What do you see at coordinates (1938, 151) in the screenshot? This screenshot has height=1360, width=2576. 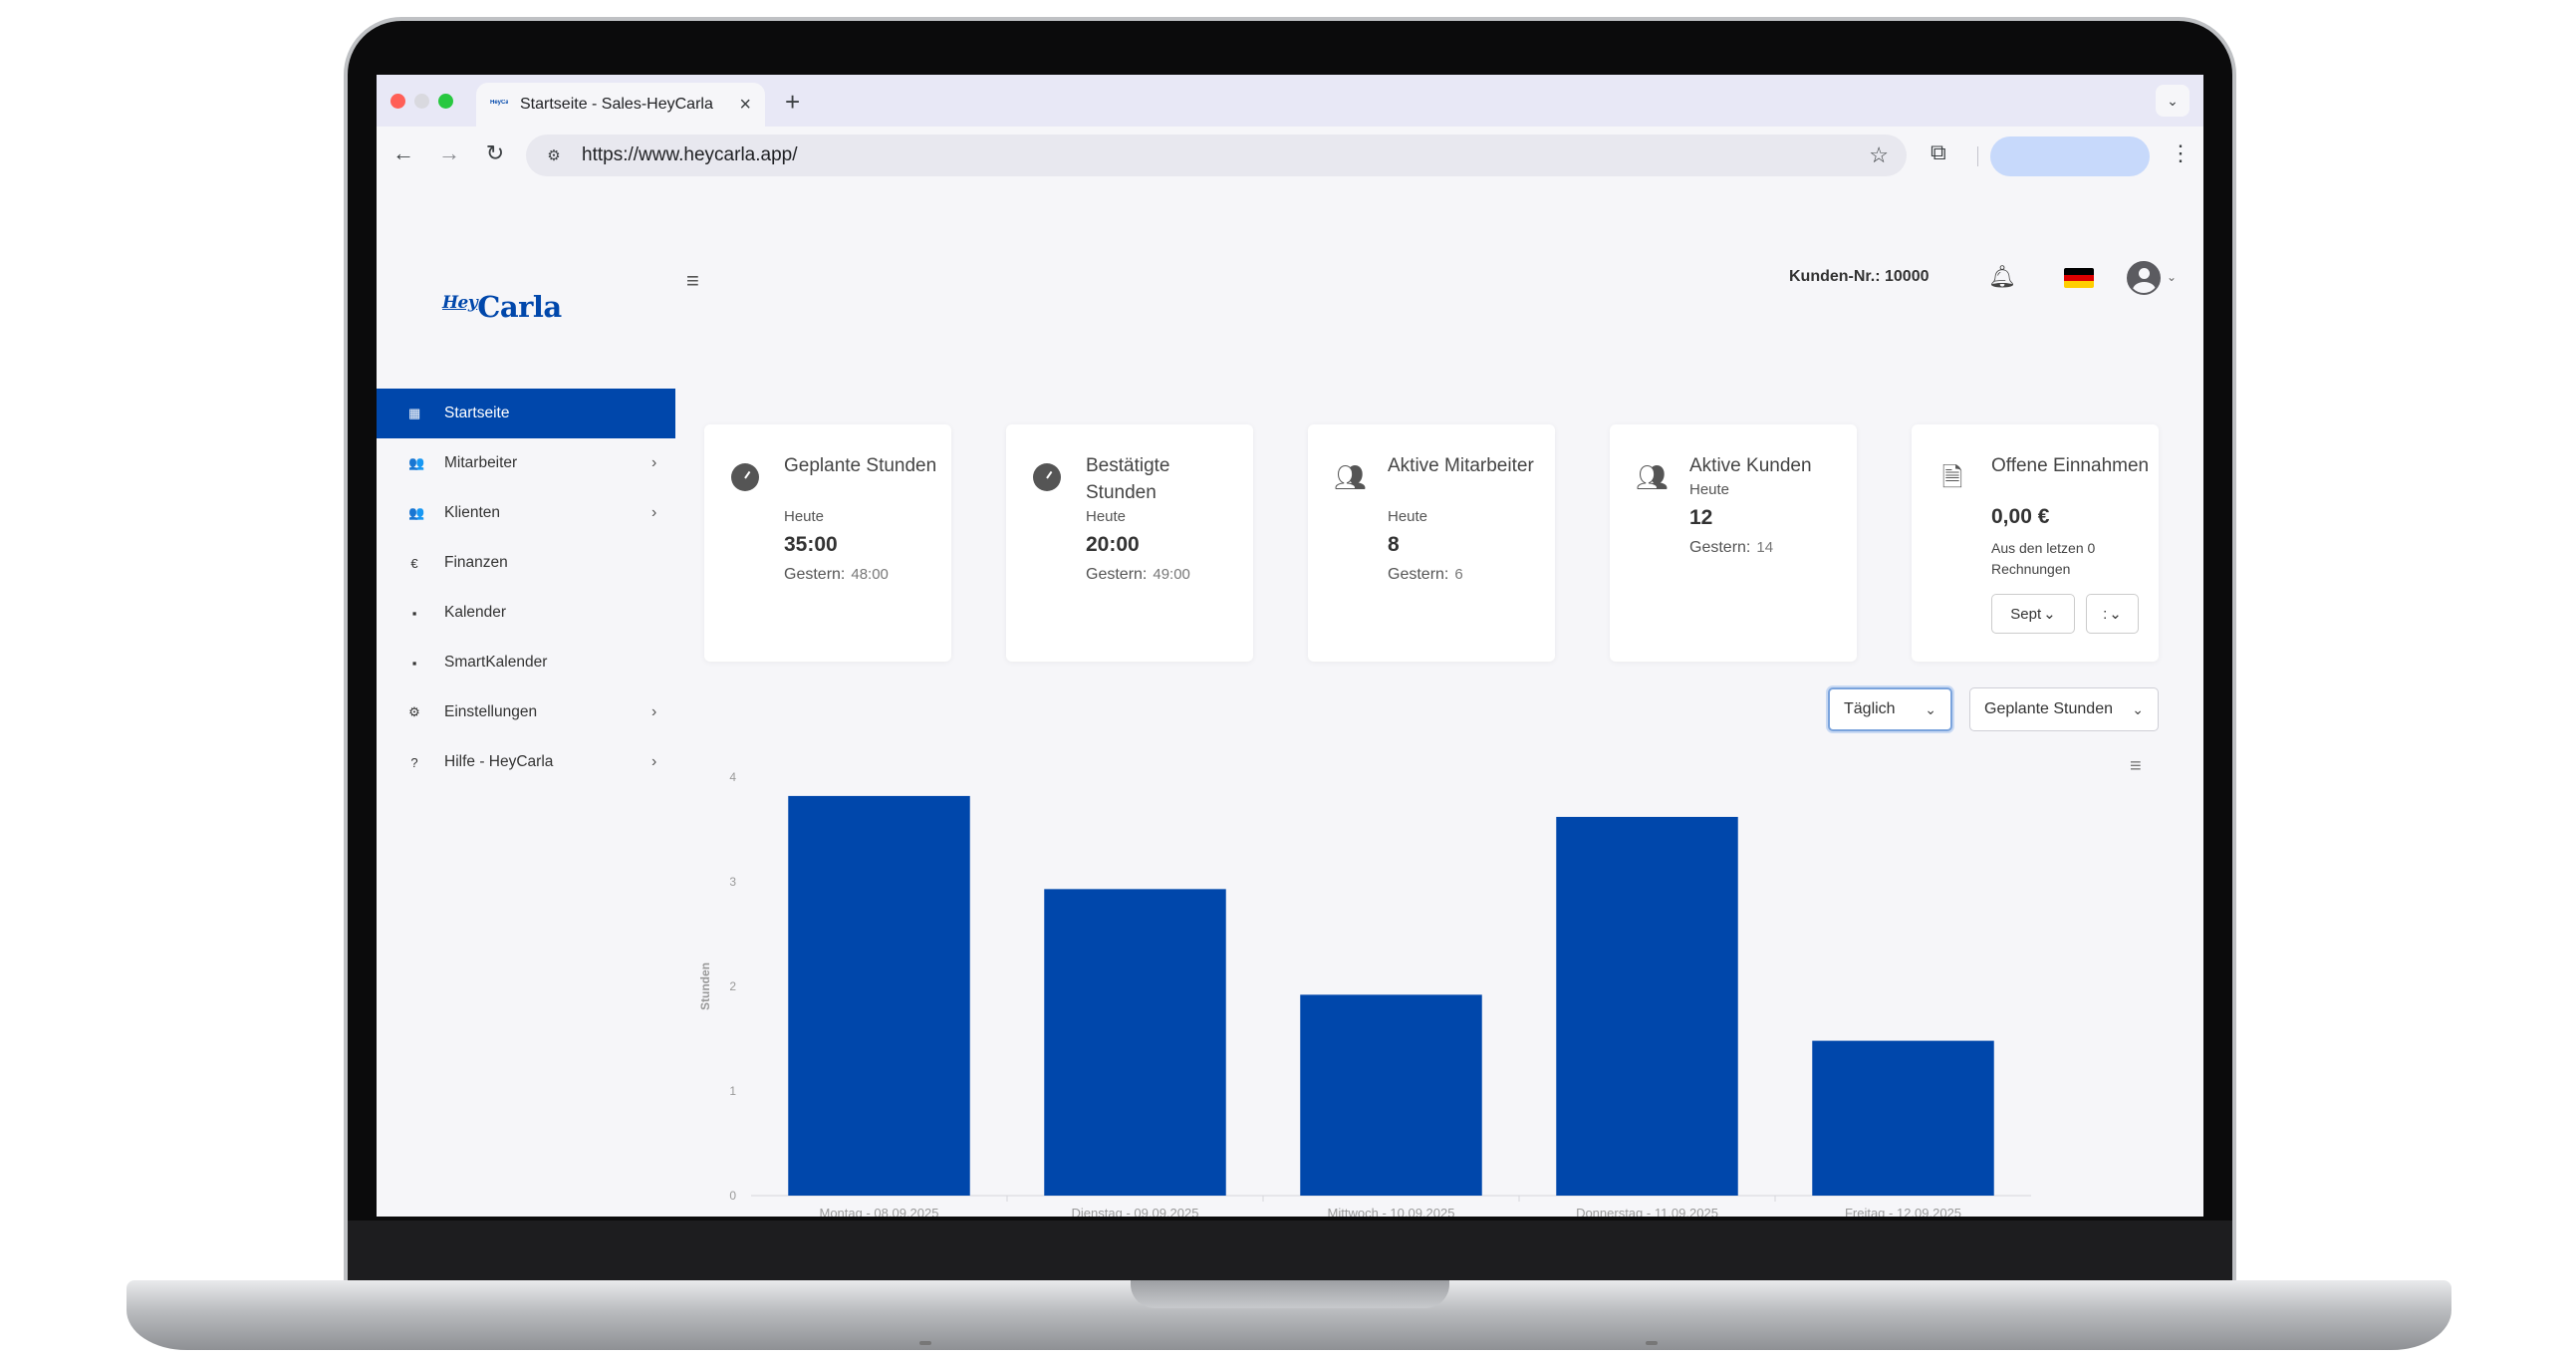 I see `extensions-icon: ⧉` at bounding box center [1938, 151].